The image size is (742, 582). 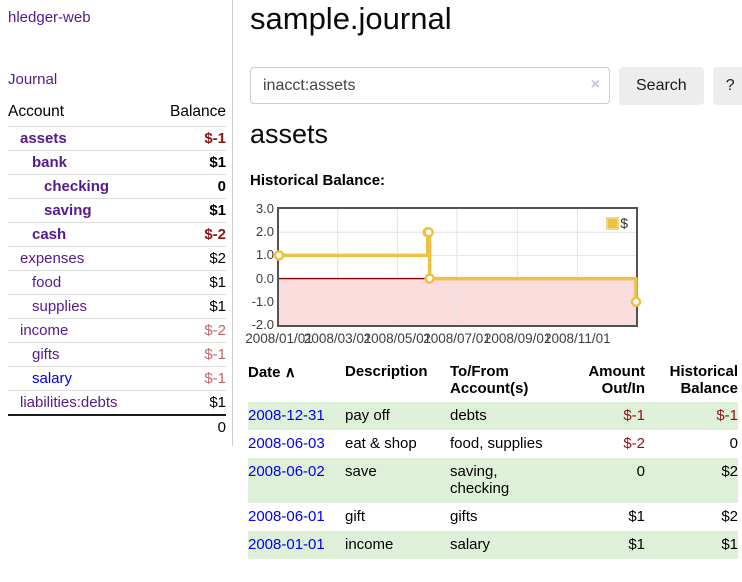 What do you see at coordinates (493, 545) in the screenshot?
I see `register-row: 2008-01-01 income salary $1 $1` at bounding box center [493, 545].